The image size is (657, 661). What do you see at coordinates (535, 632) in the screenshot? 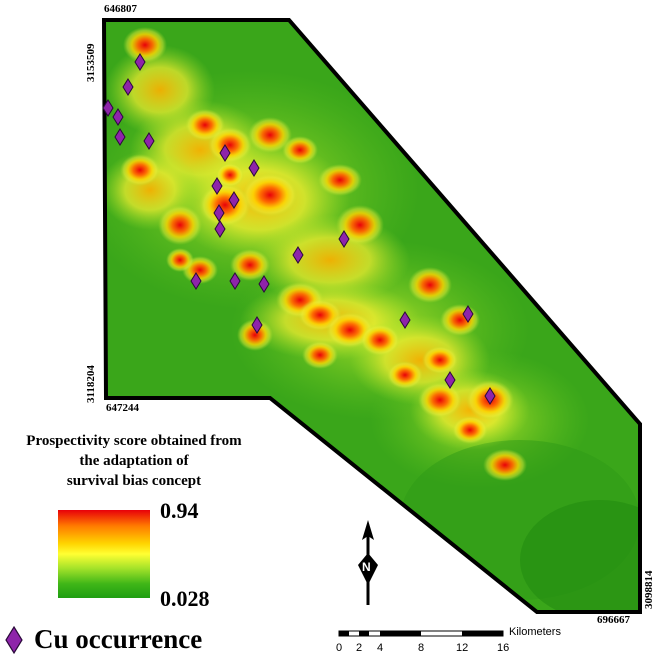
I see `scale-bar-unit: Kilometers` at bounding box center [535, 632].